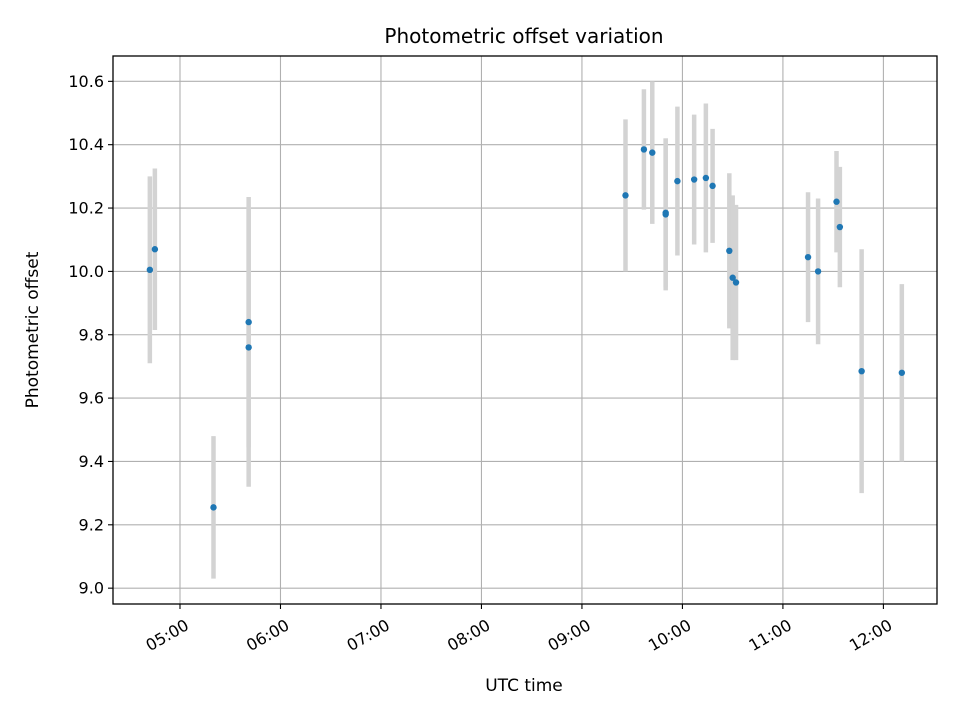  Describe the element at coordinates (524, 686) in the screenshot. I see `x-axis-title: UTC time` at that location.